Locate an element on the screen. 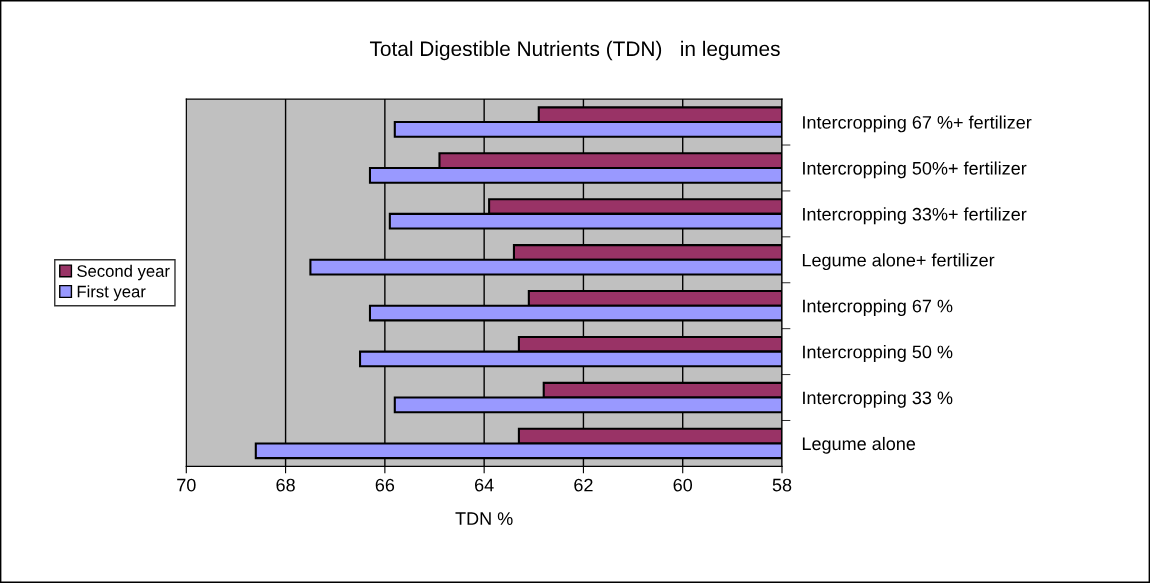 The image size is (1150, 583). x-tick-label: 60 is located at coordinates (683, 485).